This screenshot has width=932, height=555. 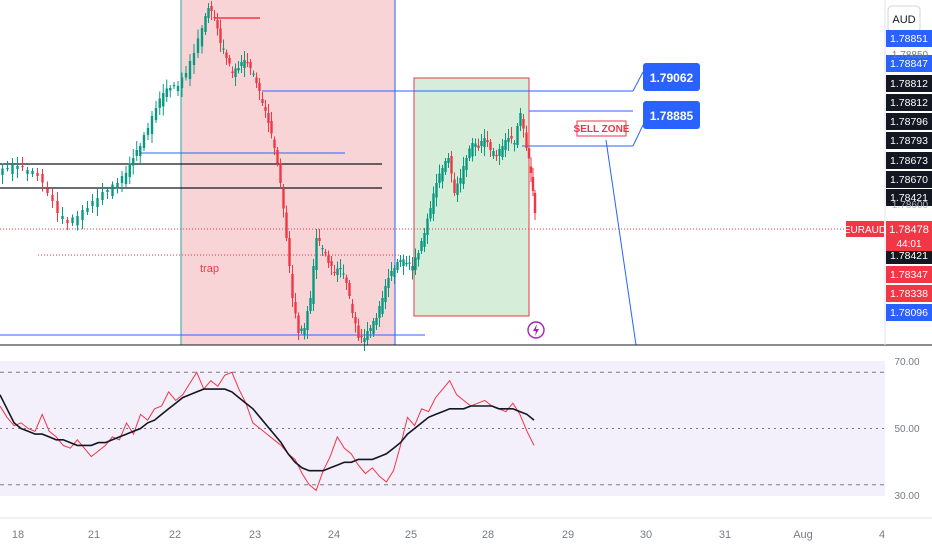 I want to click on lightning-icon, so click(x=536, y=330).